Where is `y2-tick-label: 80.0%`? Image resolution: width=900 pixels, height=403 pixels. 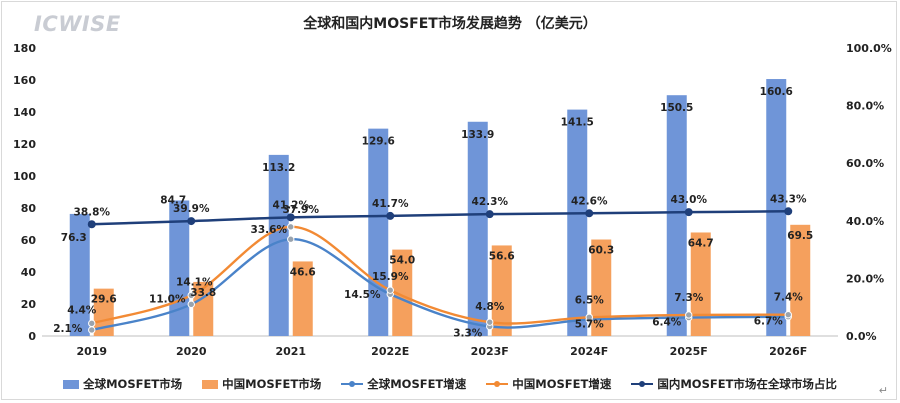
y2-tick-label: 80.0% is located at coordinates (865, 106).